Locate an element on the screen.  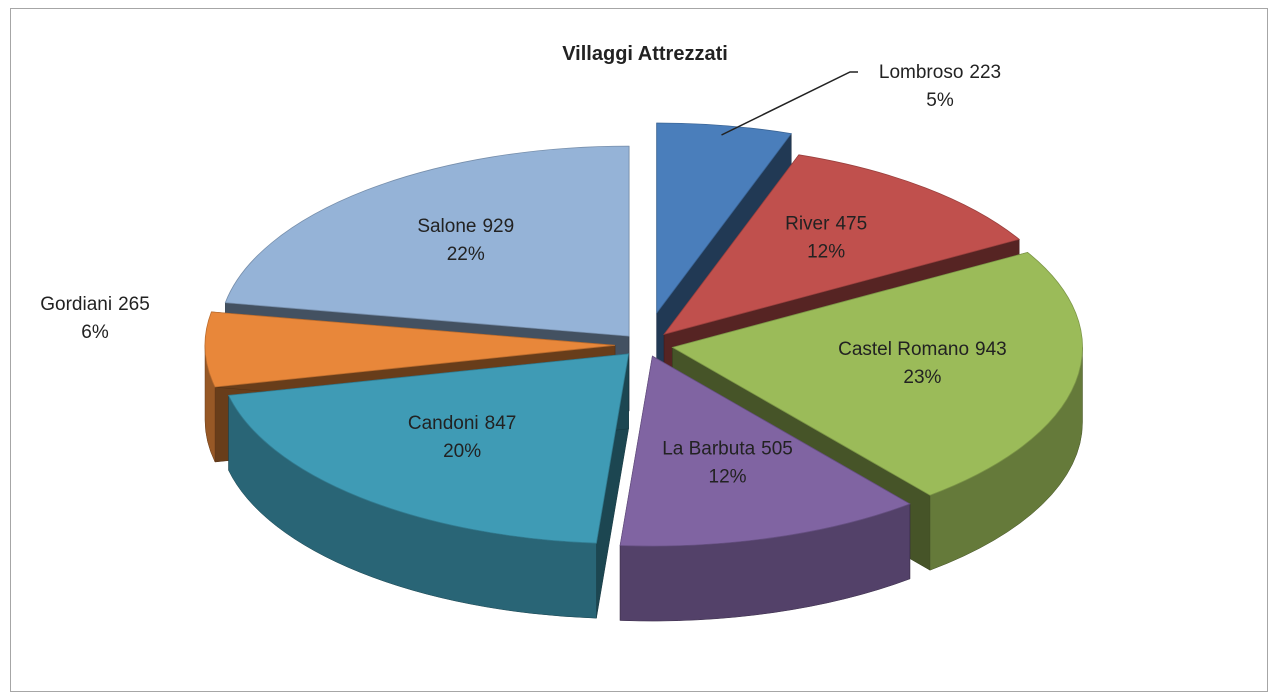
label-name: Gordiani is located at coordinates (76, 304).